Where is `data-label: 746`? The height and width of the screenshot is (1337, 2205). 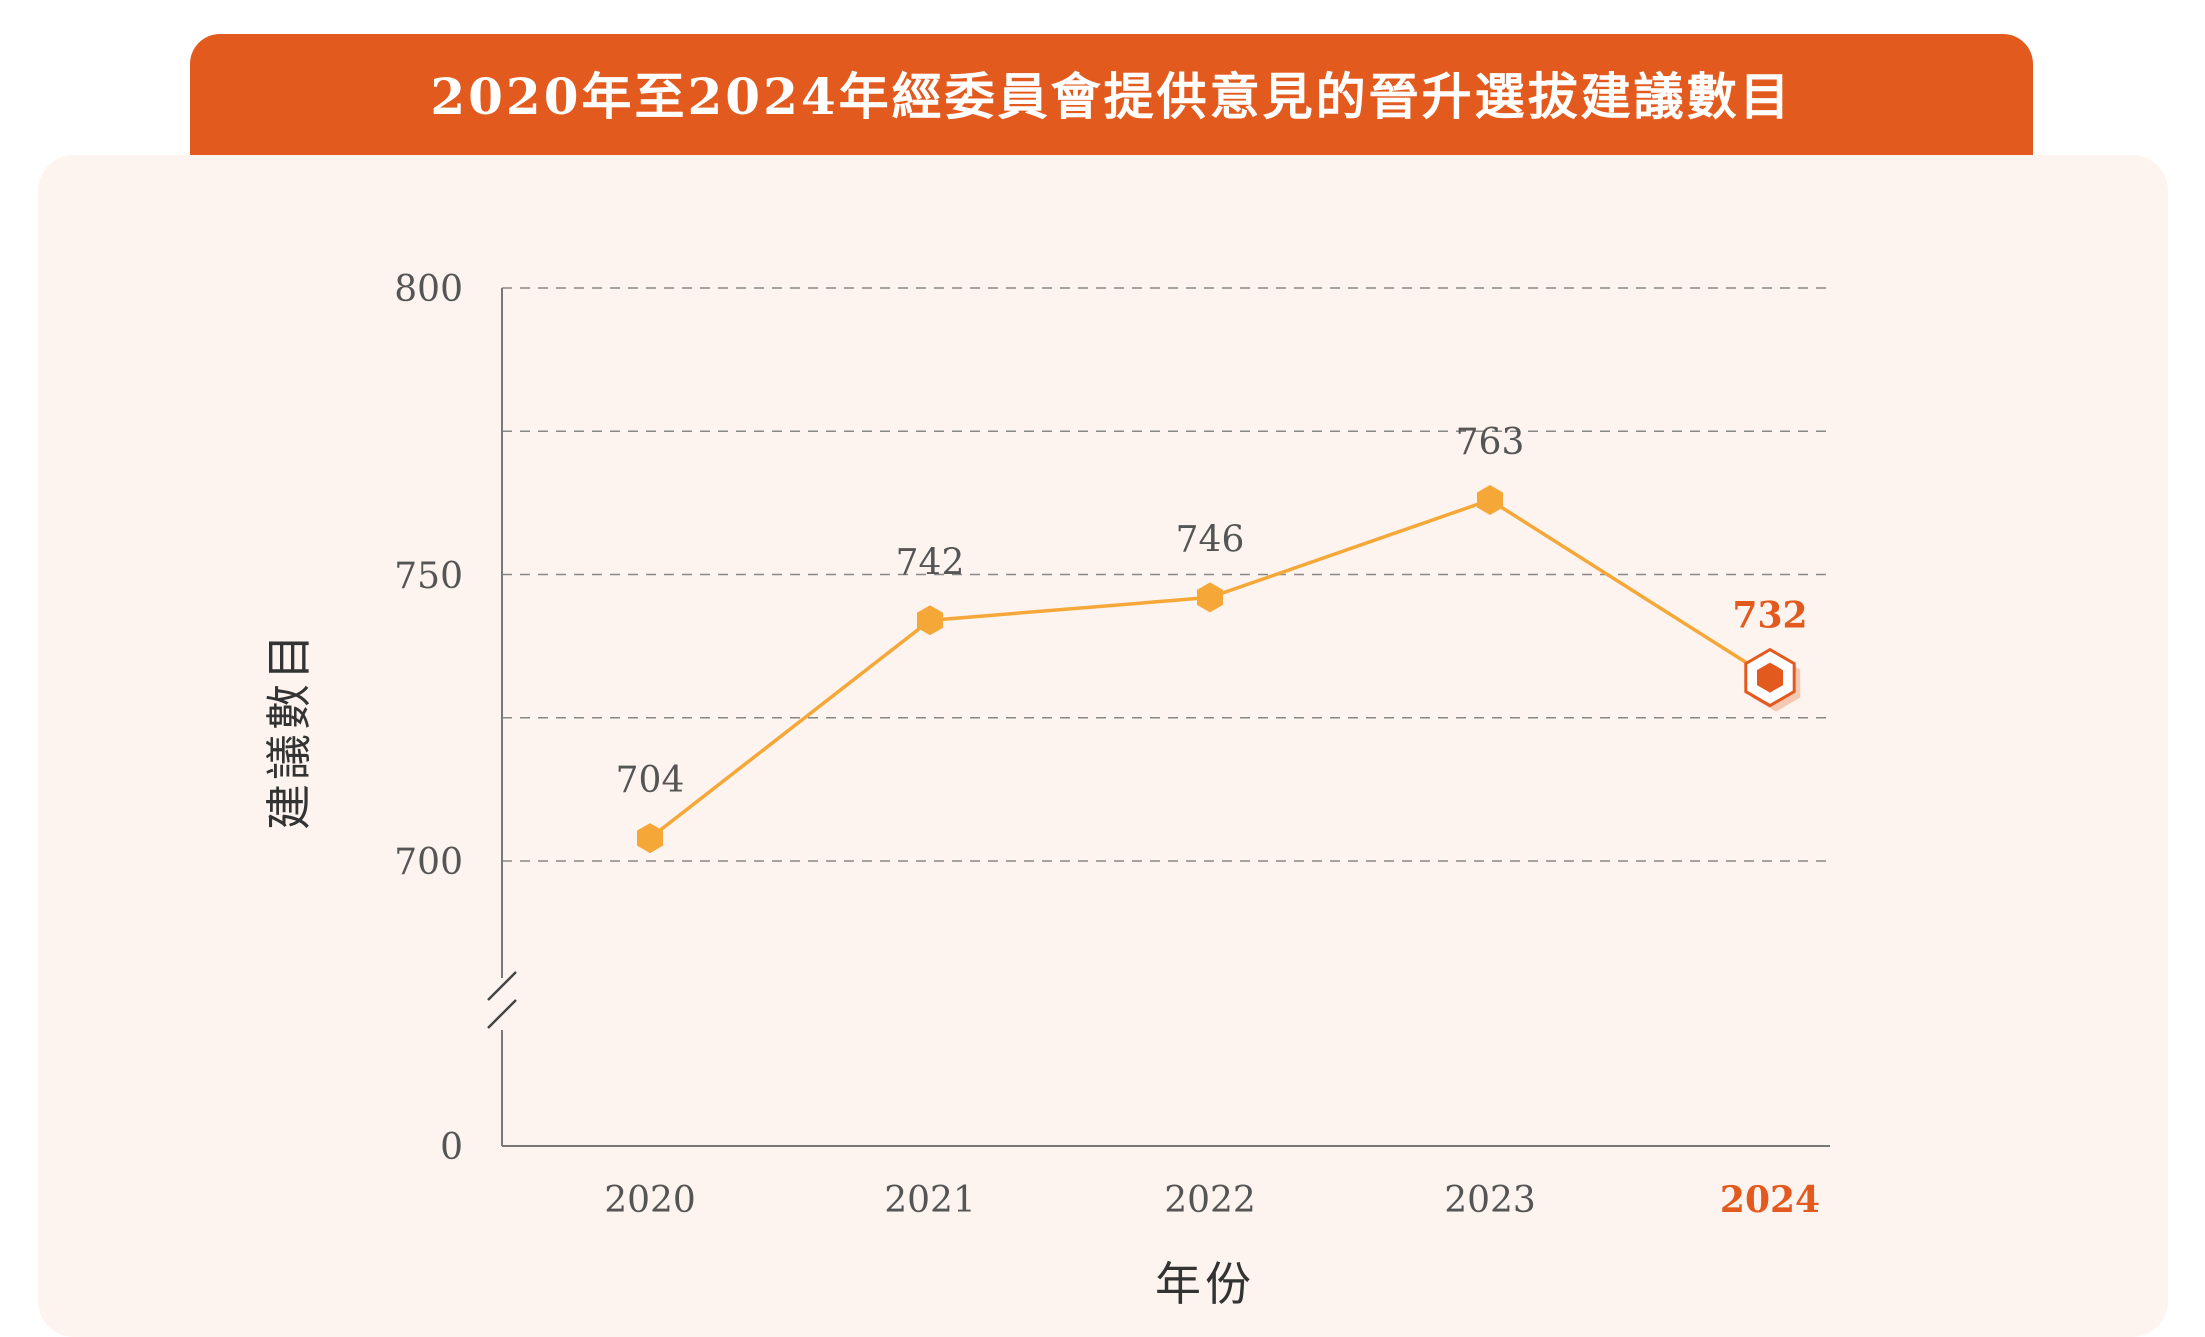 data-label: 746 is located at coordinates (1210, 539).